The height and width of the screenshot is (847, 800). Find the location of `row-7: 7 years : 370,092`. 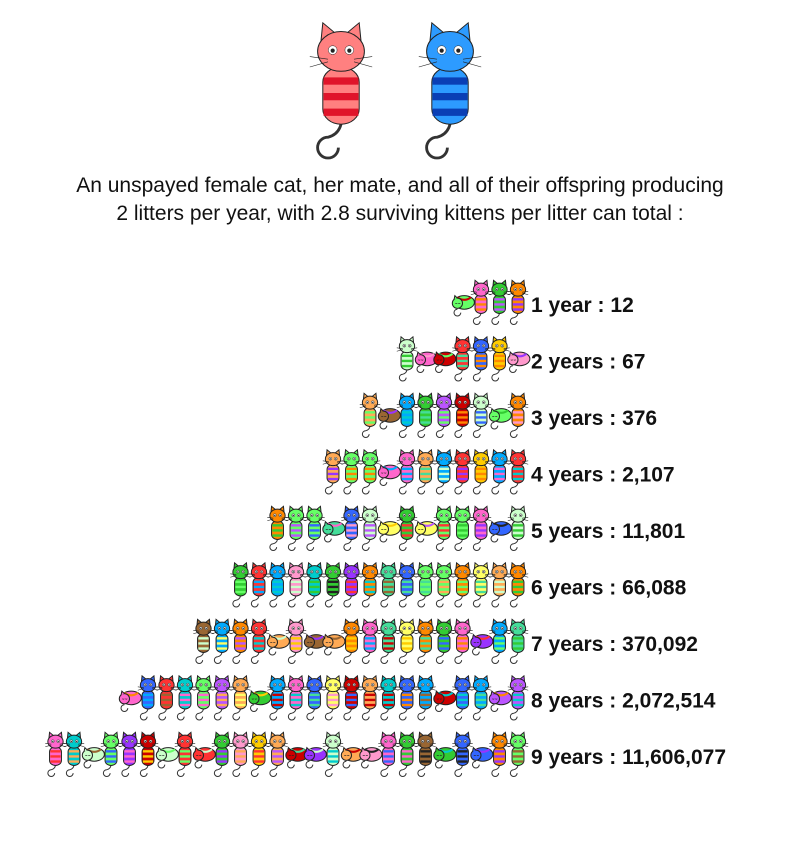

row-7: 7 years : 370,092 is located at coordinates (445, 641).